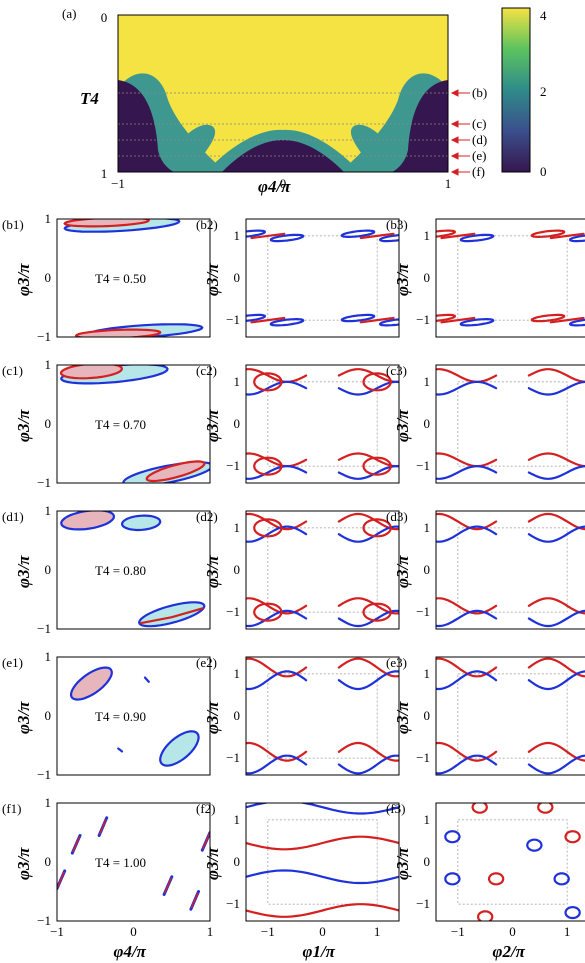 This screenshot has height=963, width=585. Describe the element at coordinates (396, 662) in the screenshot. I see `panel-label: (e3)` at that location.